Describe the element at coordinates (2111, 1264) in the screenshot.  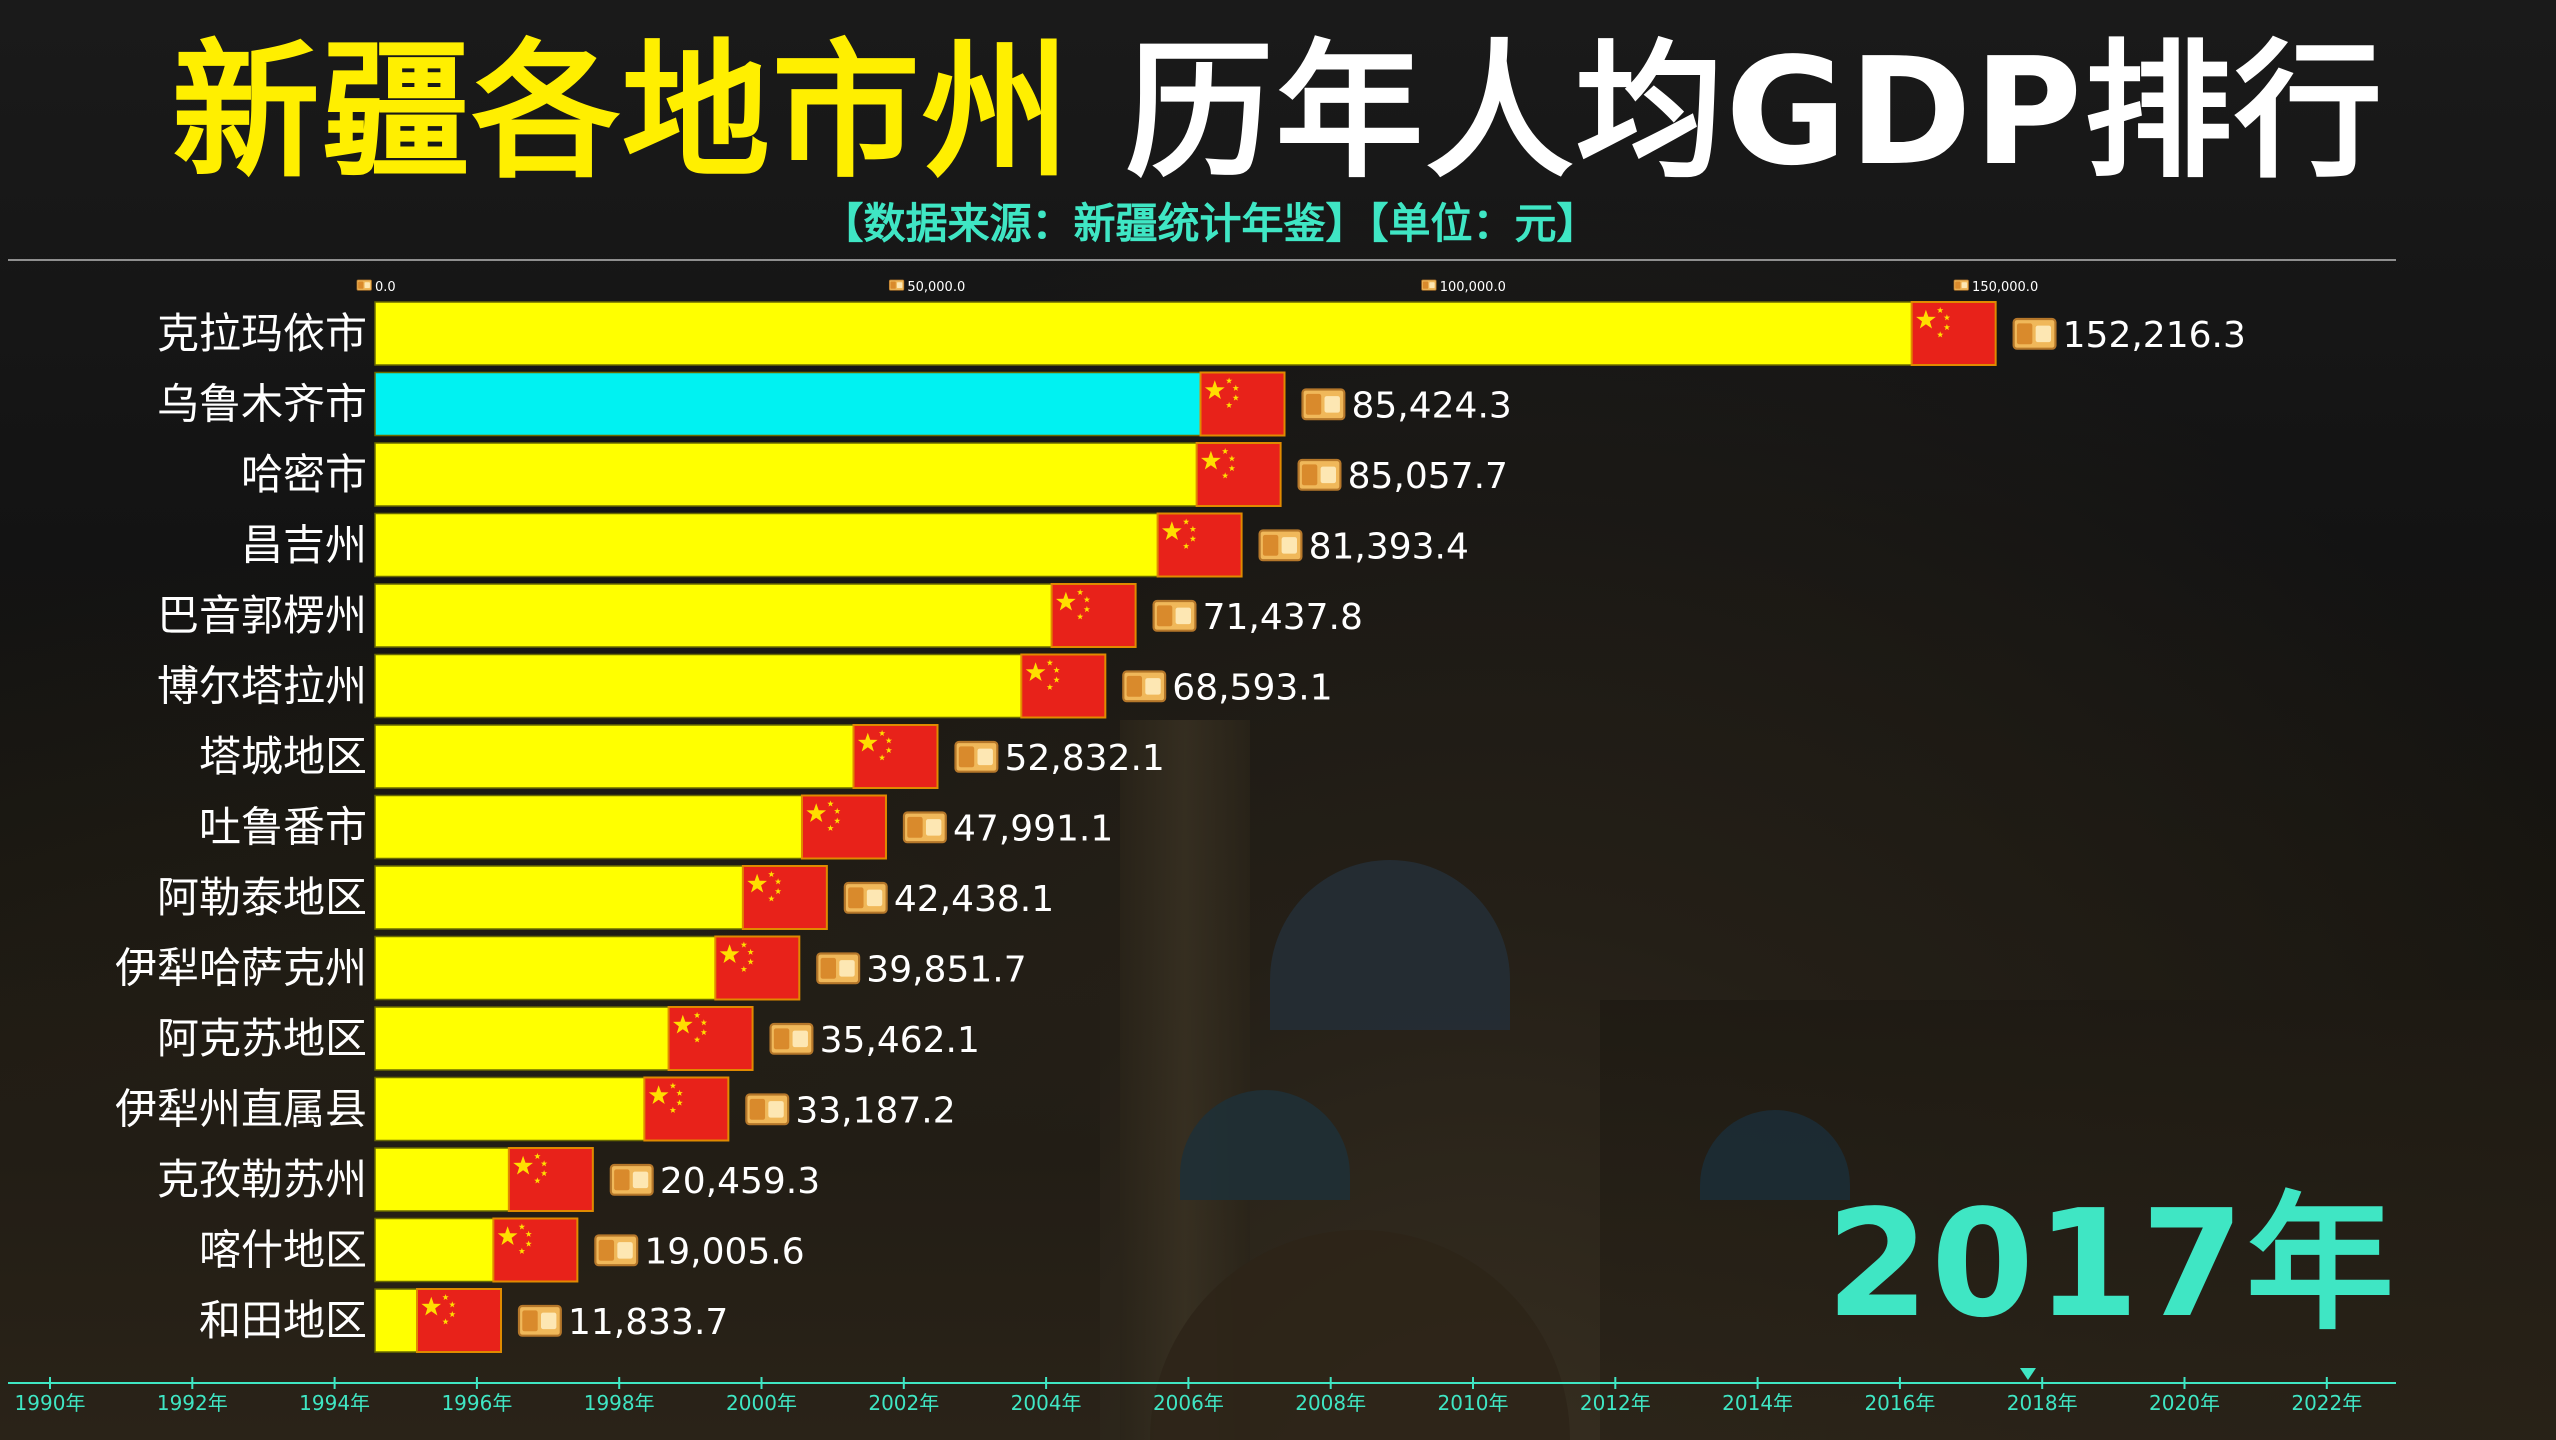
I see `current-year-label: 2017年` at that location.